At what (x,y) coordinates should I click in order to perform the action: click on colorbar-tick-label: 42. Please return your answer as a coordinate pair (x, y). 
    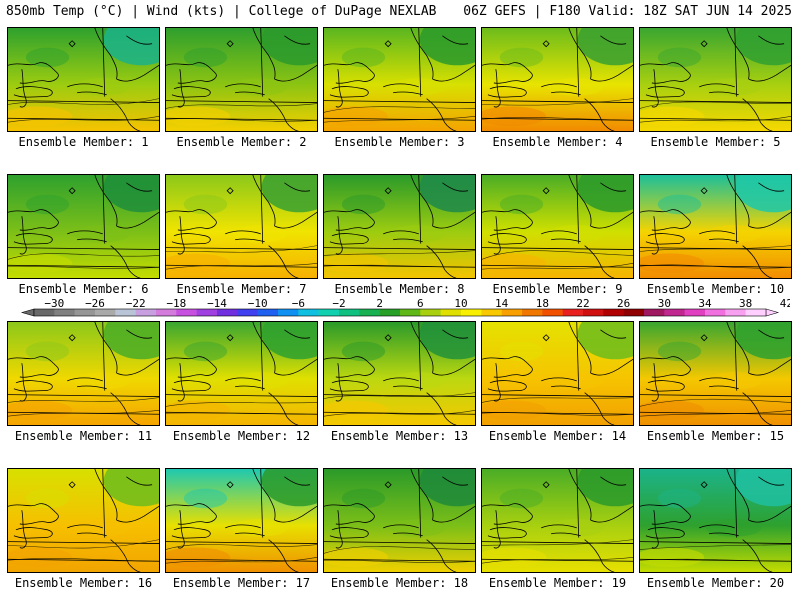
    Looking at the image, I should click on (785, 304).